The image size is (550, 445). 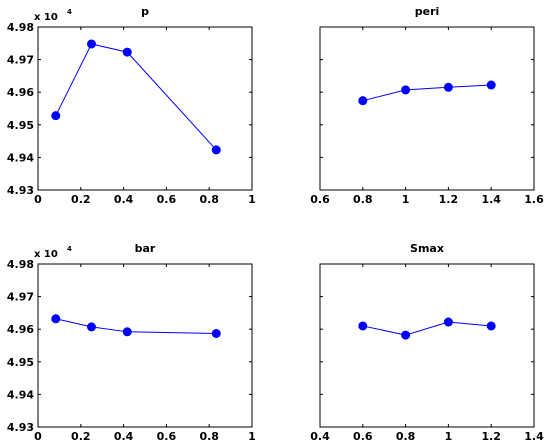 I want to click on x-tick-label: 1.6, so click(x=534, y=199).